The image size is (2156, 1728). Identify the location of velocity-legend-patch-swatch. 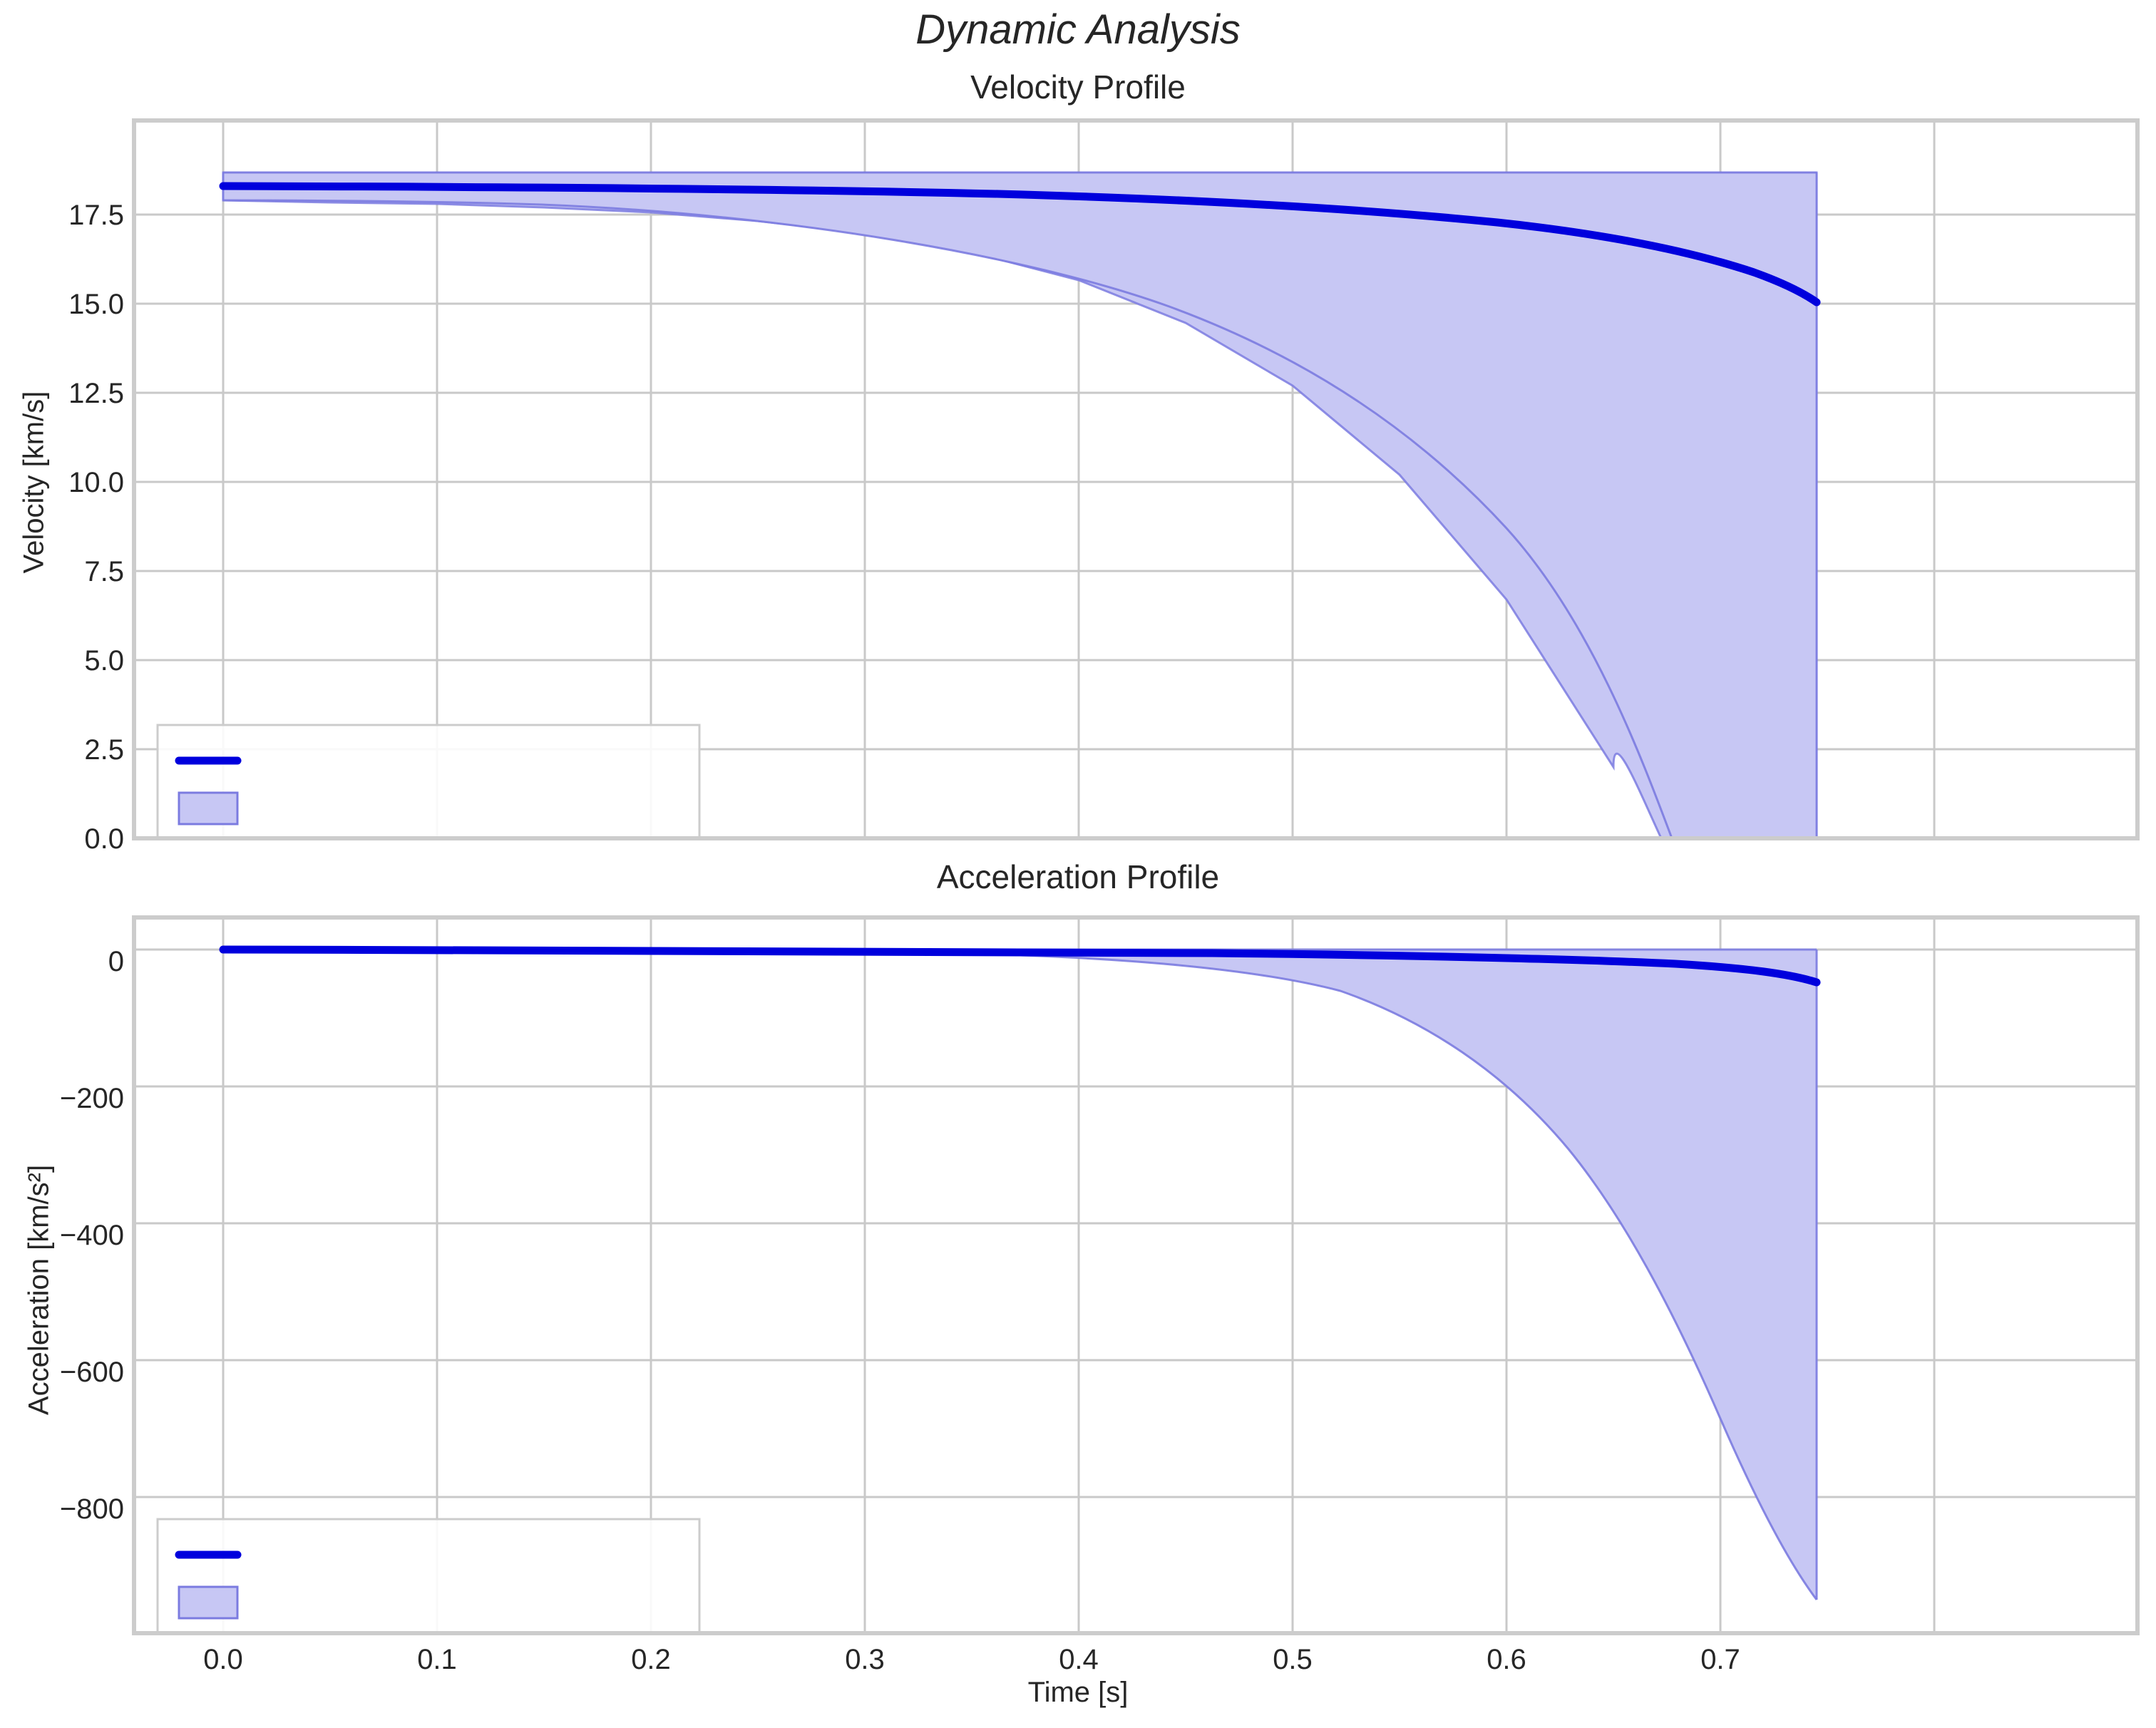
(208, 808).